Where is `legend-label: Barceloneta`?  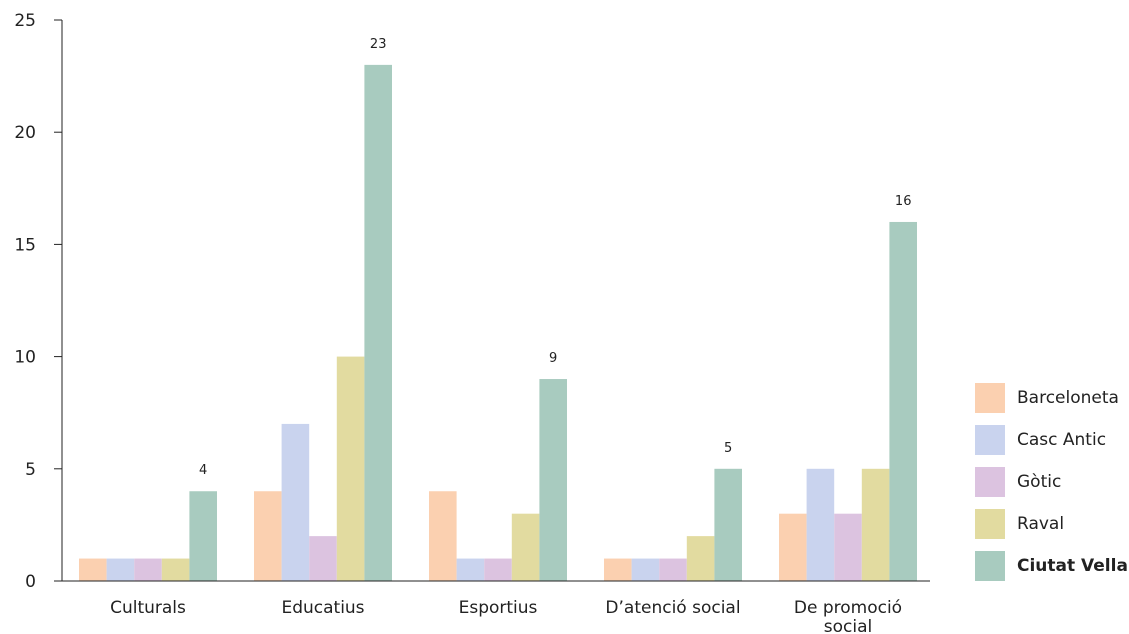
legend-label: Barceloneta is located at coordinates (1068, 398).